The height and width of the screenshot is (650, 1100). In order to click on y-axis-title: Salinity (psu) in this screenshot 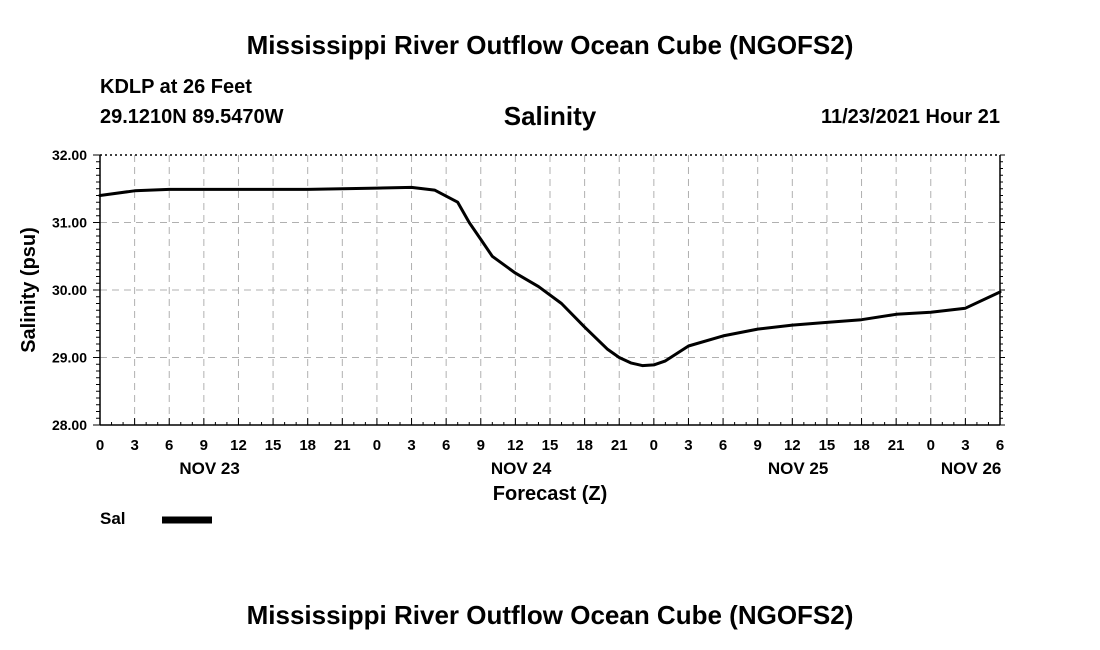, I will do `click(29, 290)`.